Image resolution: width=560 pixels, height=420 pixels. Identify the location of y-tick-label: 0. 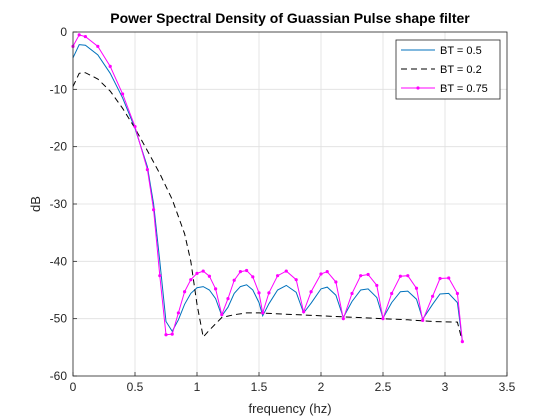
(63, 32).